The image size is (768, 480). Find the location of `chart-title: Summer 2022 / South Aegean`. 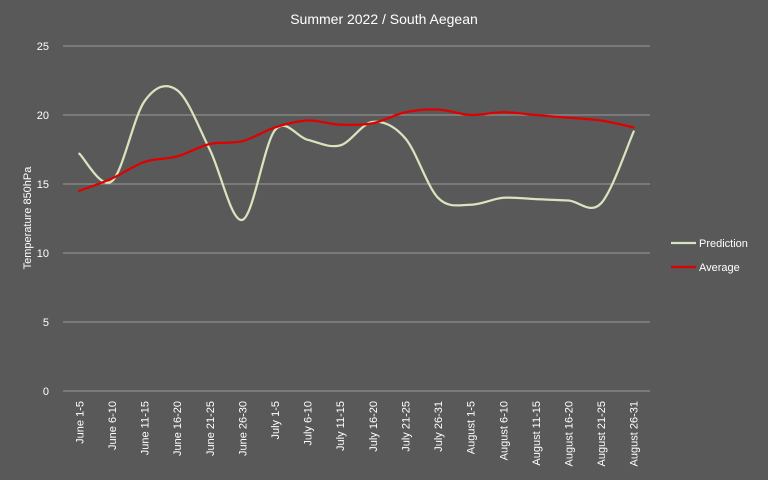

chart-title: Summer 2022 / South Aegean is located at coordinates (384, 19).